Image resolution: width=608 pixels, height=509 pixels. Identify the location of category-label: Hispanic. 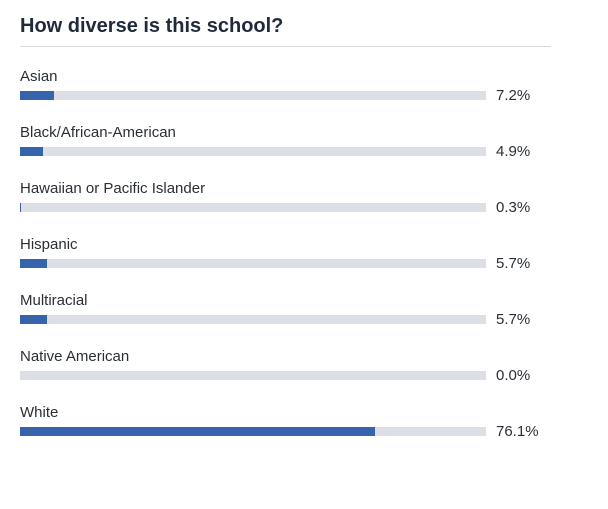
(49, 244).